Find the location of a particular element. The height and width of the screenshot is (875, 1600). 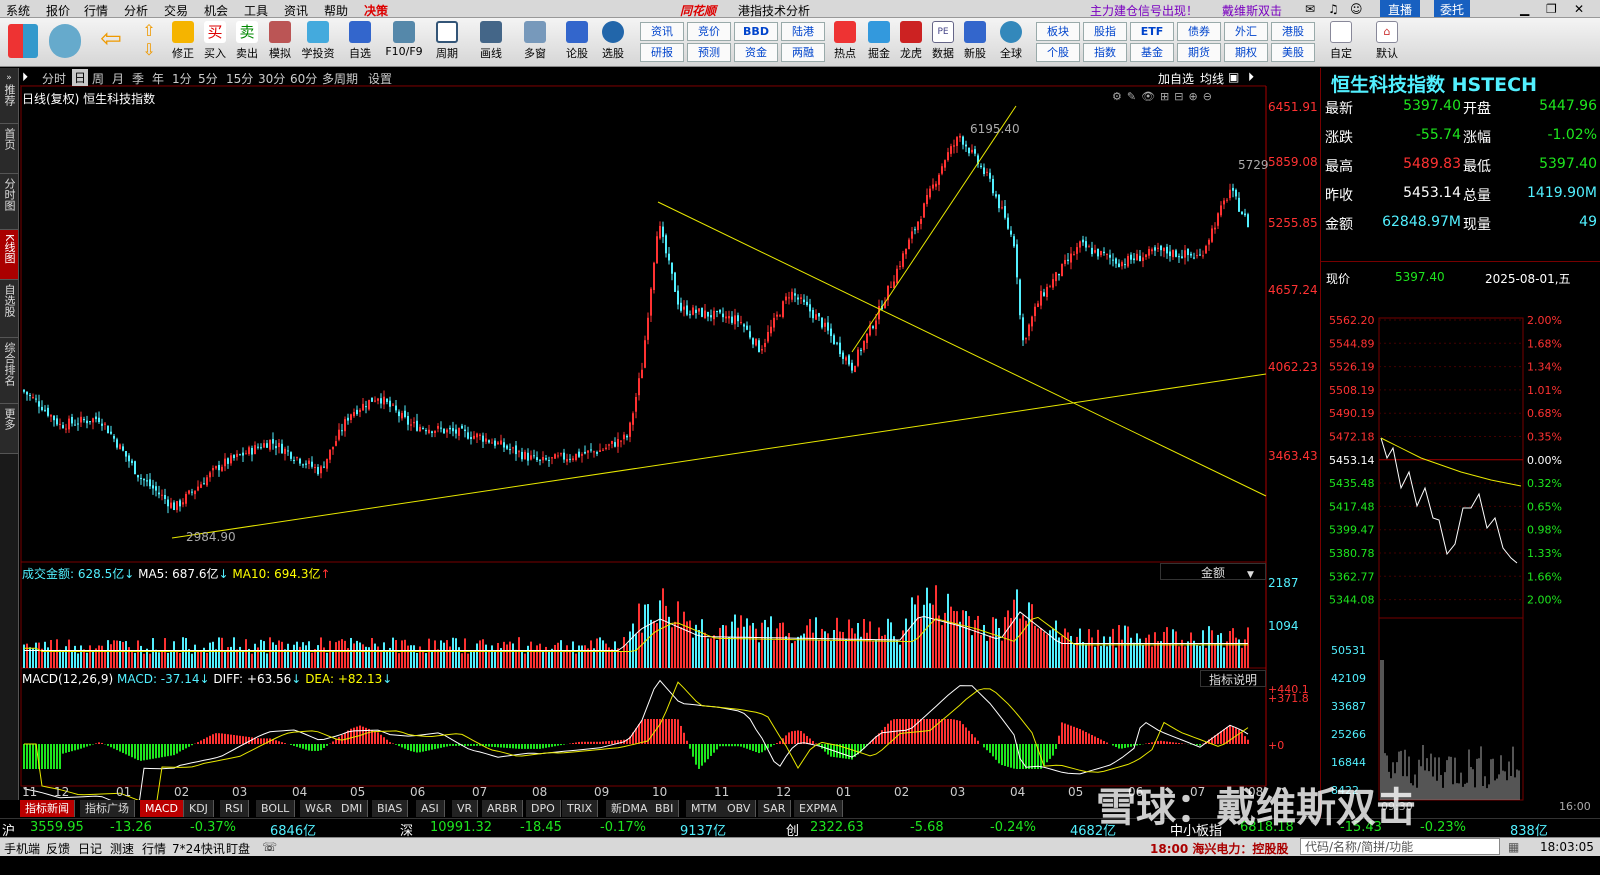

uptrend-line is located at coordinates (934, 229).